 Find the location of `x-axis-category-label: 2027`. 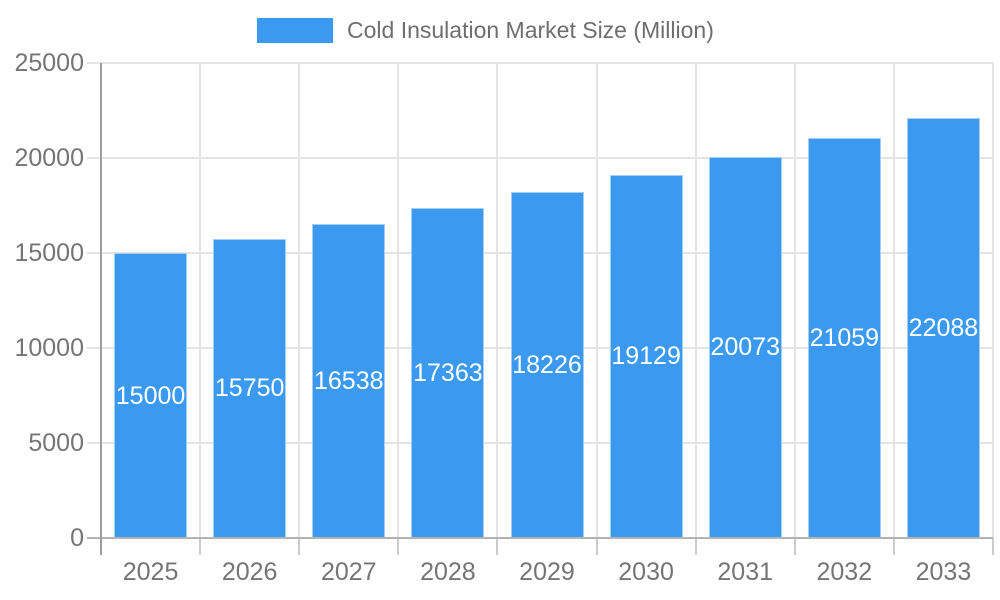

x-axis-category-label: 2027 is located at coordinates (348, 572).